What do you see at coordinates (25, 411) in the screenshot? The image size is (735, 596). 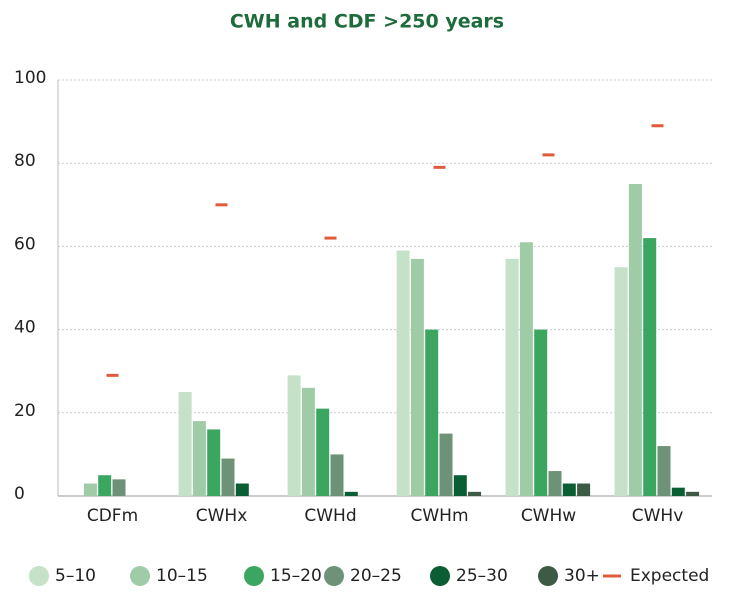 I see `y-tick-label: 20` at bounding box center [25, 411].